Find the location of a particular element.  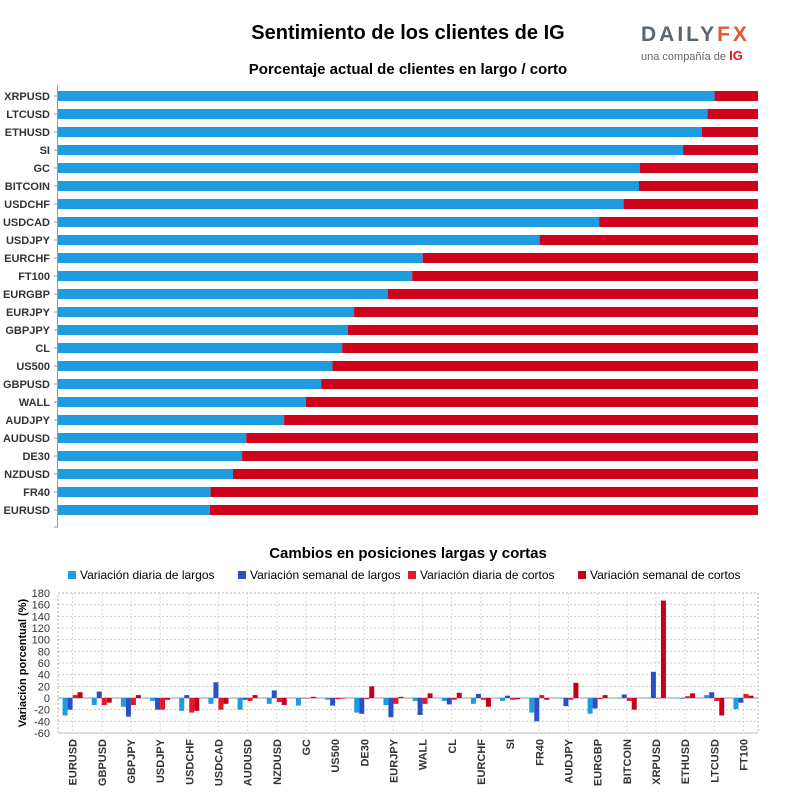

change-bar-ethusd-s2 is located at coordinates (688, 697).